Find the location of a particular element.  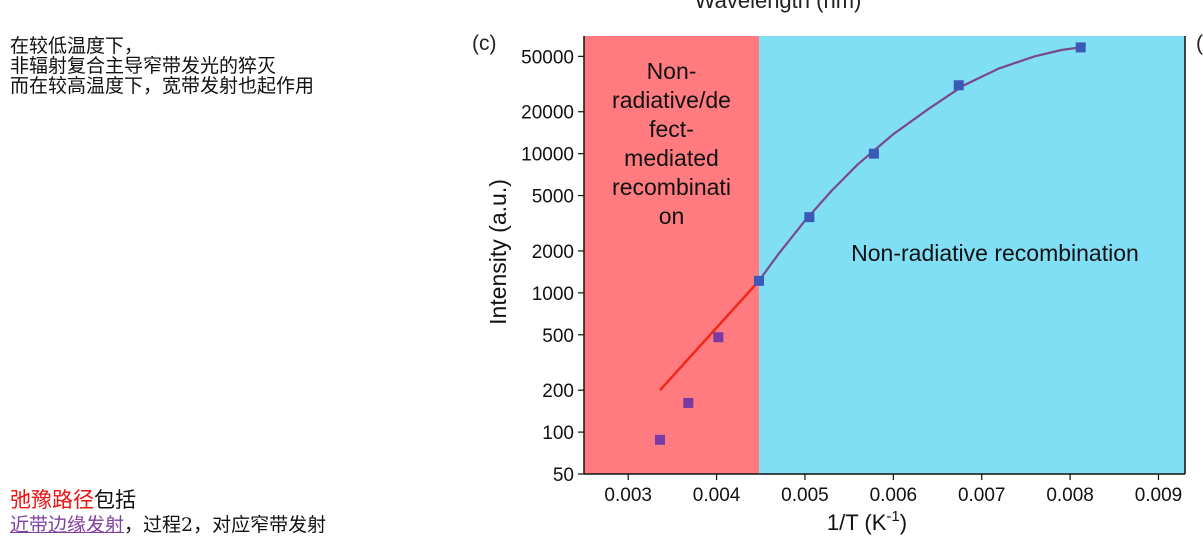

panel-label: (c) is located at coordinates (484, 43).